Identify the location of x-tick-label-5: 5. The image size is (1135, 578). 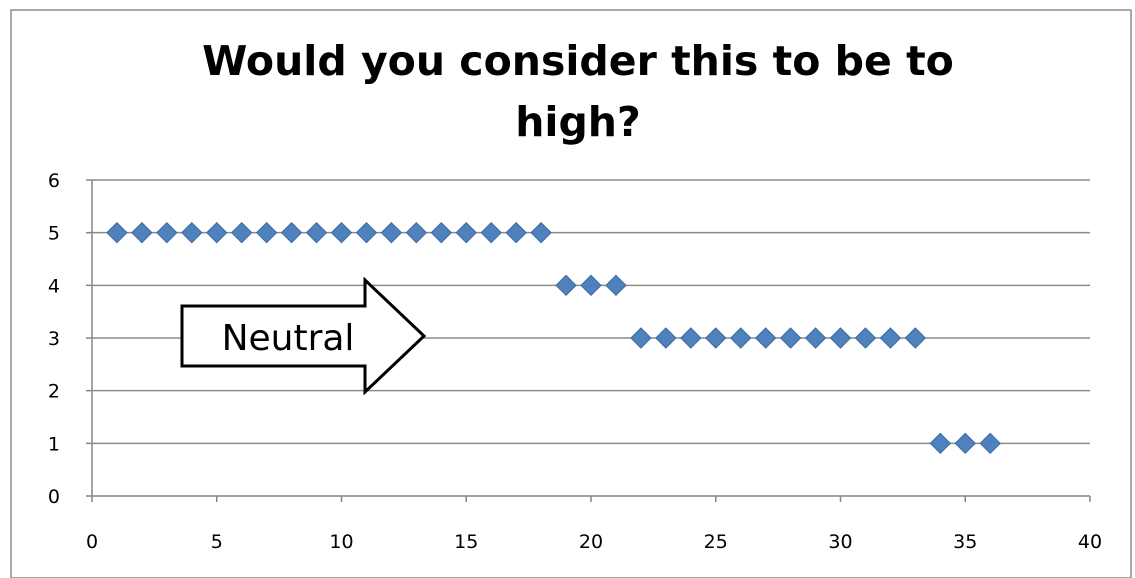
(217, 542).